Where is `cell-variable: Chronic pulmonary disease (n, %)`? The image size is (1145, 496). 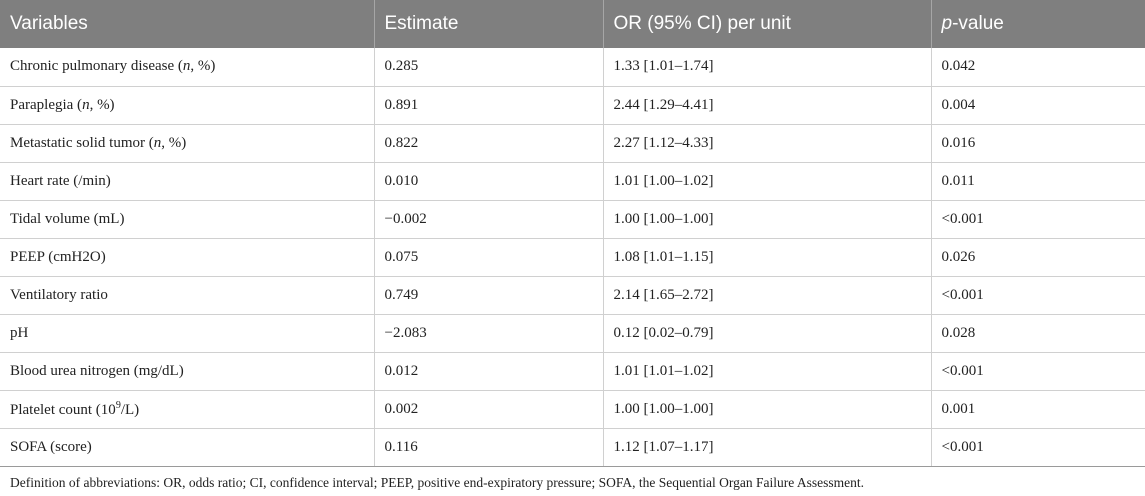
cell-variable: Chronic pulmonary disease (n, %) is located at coordinates (187, 67).